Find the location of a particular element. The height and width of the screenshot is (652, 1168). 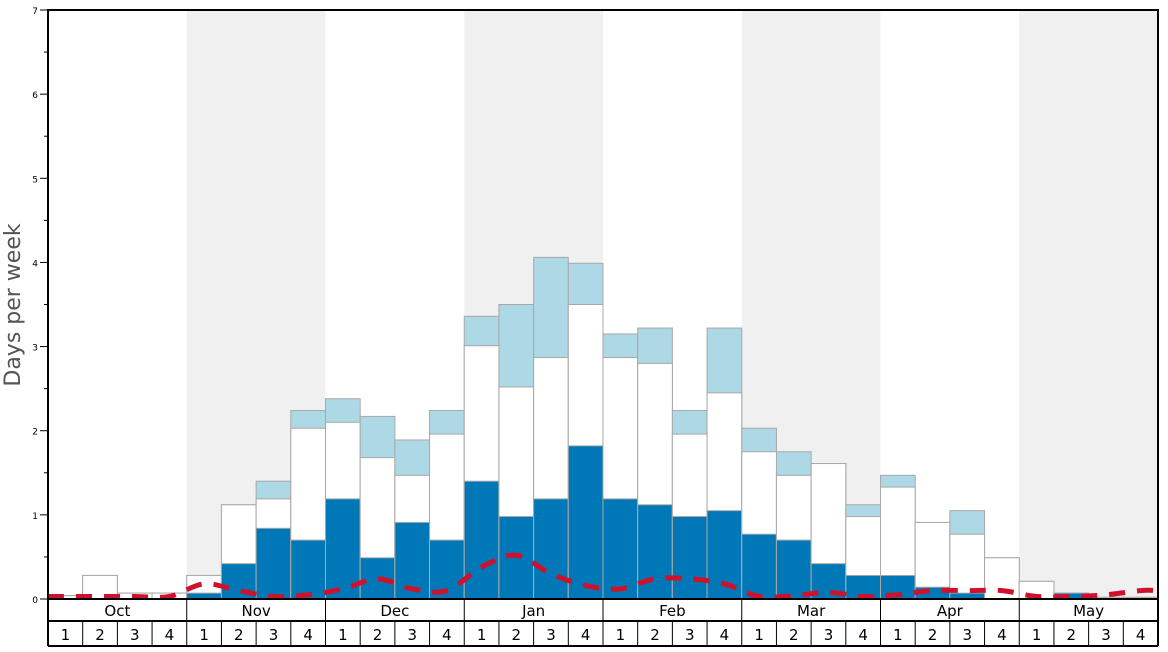

y-axis-label: Days per week is located at coordinates (13, 304).